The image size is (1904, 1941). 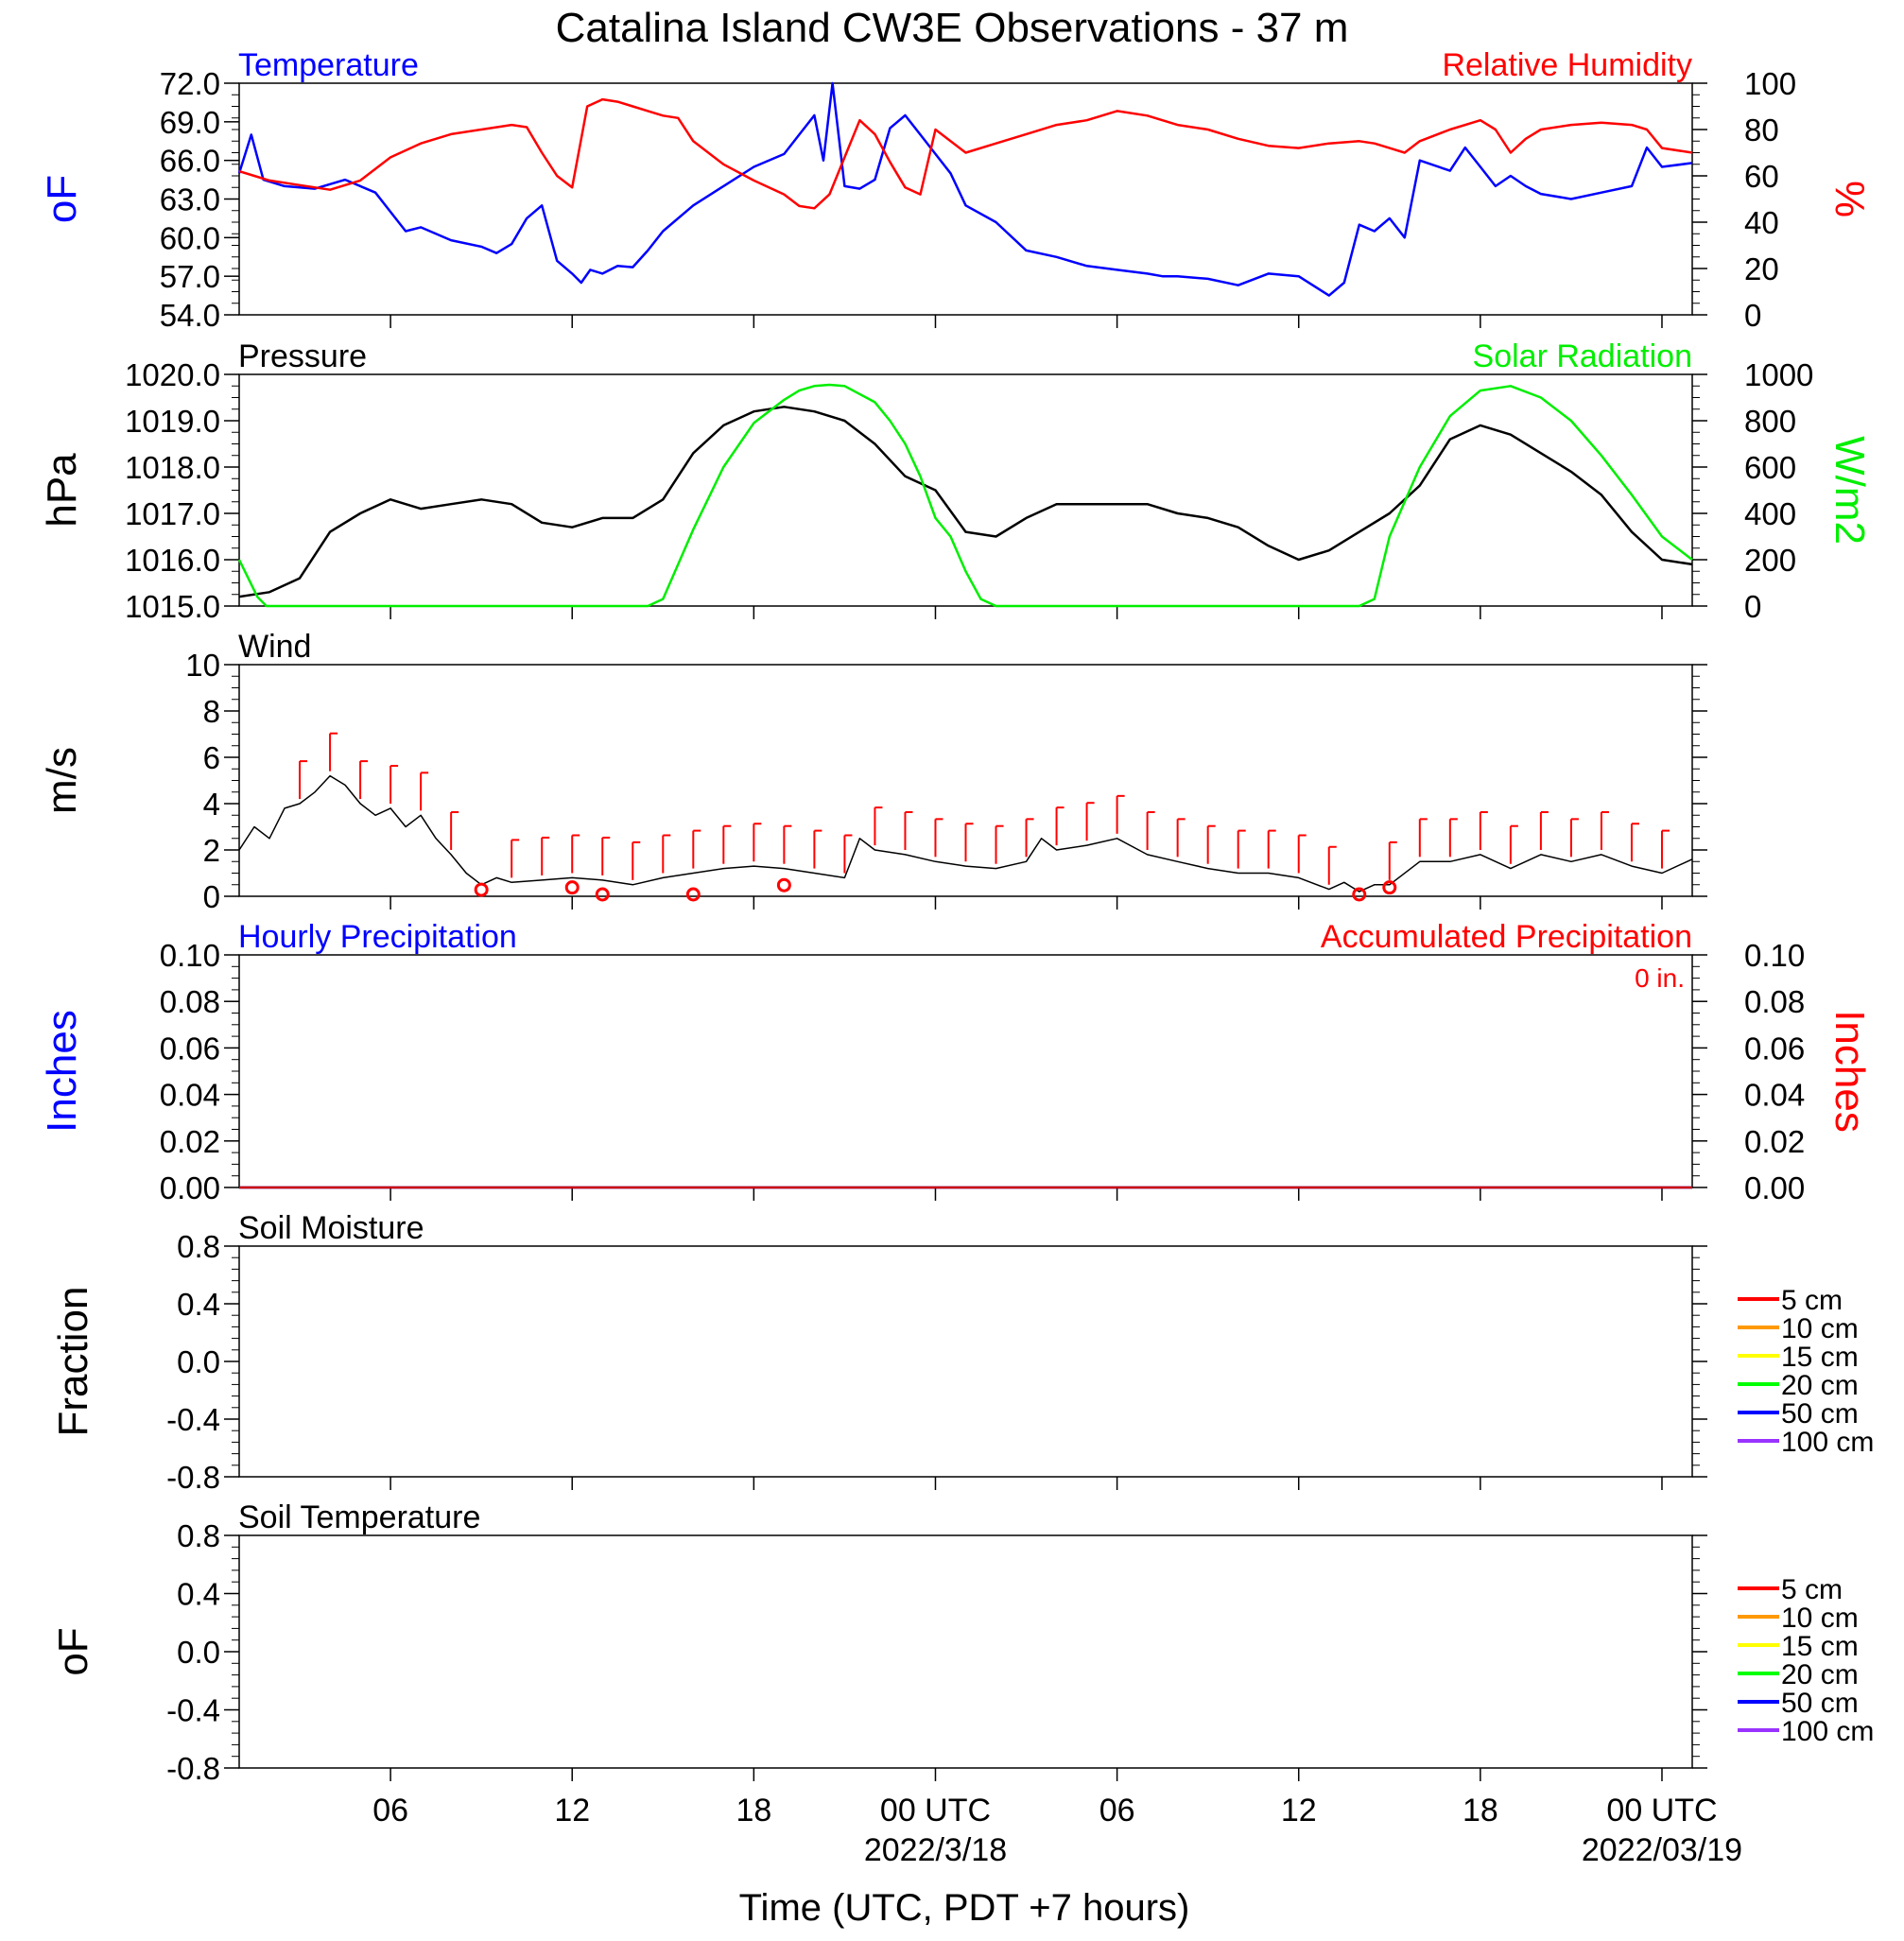 I want to click on y-tick-label-right: 0.00, so click(x=1774, y=1188).